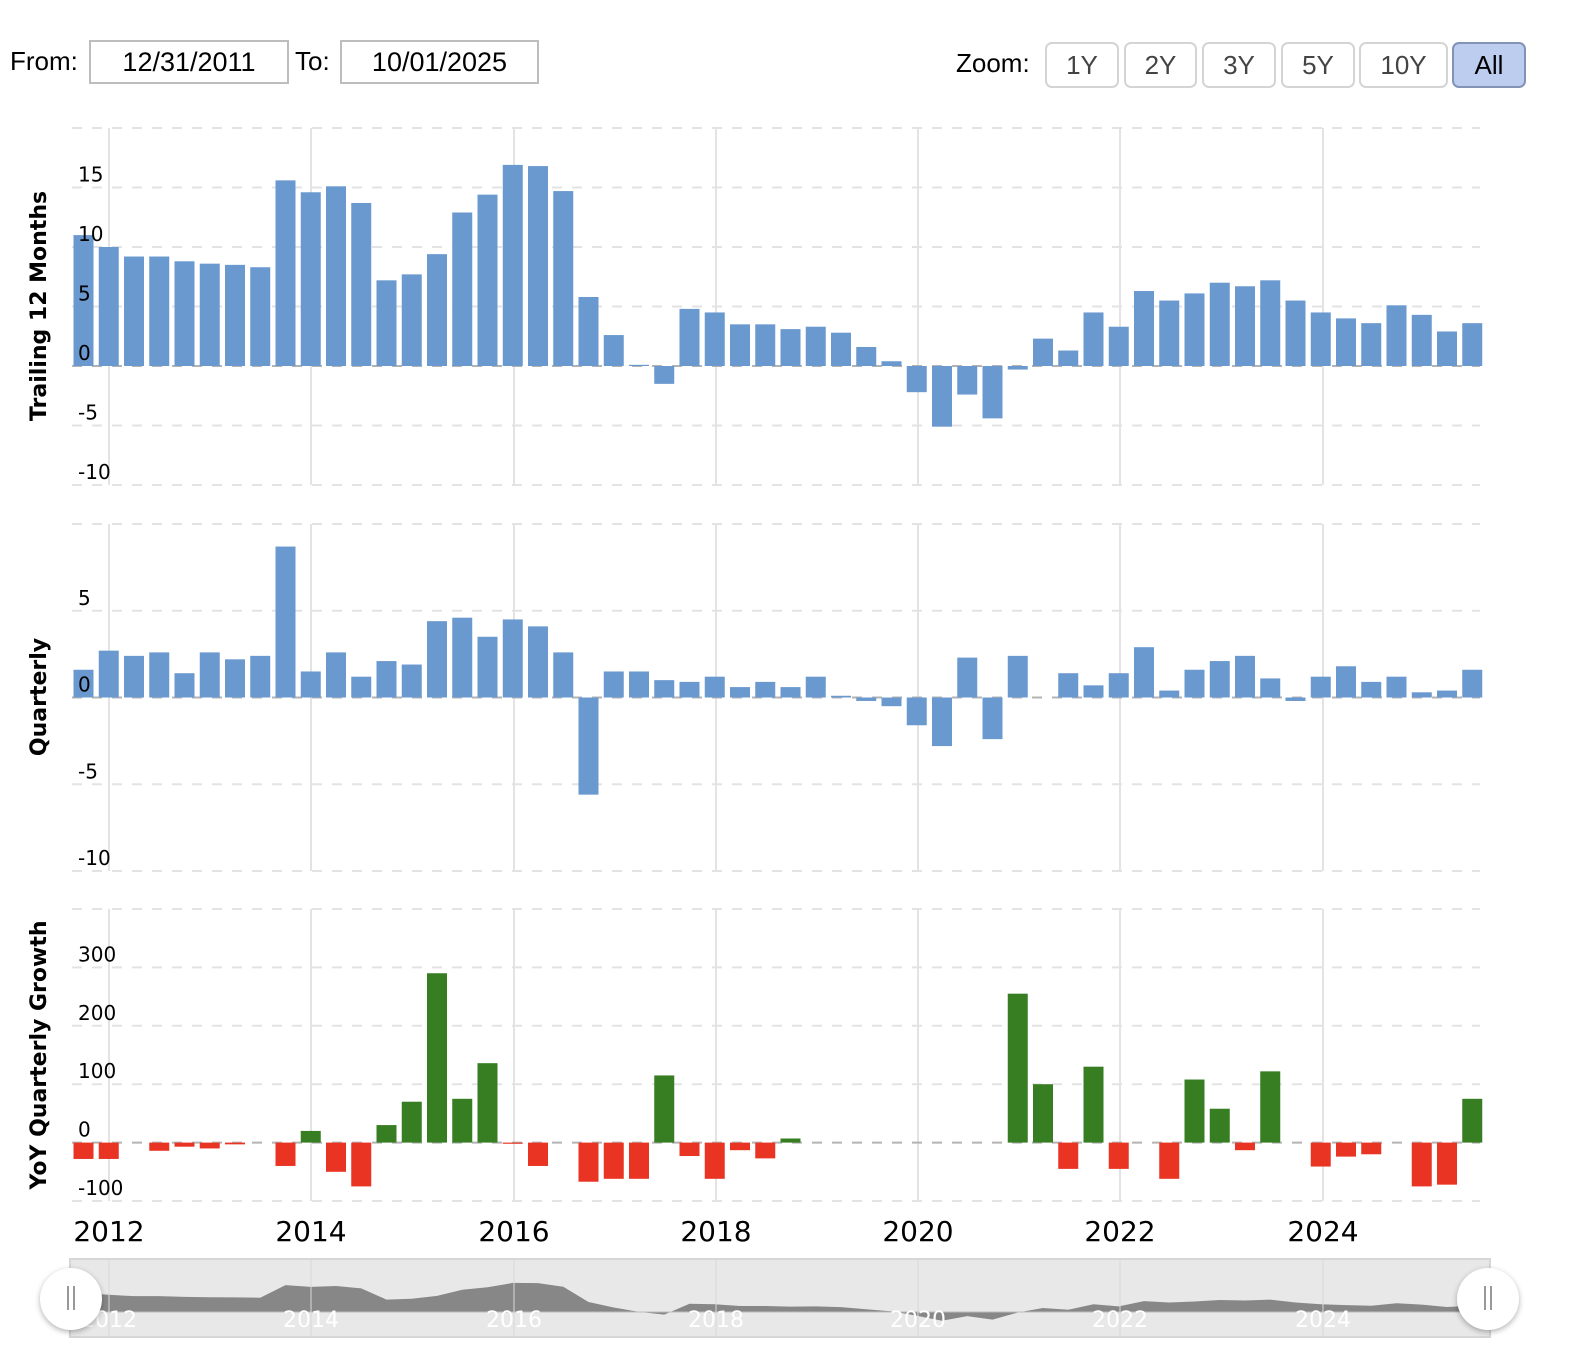 Image resolution: width=1570 pixels, height=1368 pixels. I want to click on navigator-right-handle, so click(1488, 1299).